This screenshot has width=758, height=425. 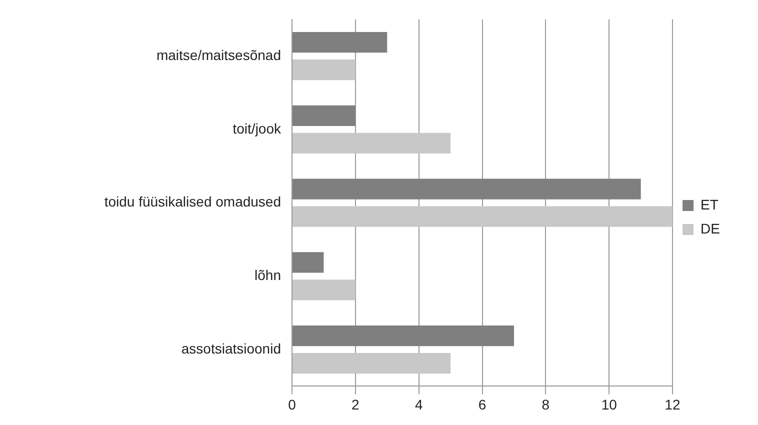 I want to click on y-tick-label: assotsiatsioonid, so click(x=231, y=348).